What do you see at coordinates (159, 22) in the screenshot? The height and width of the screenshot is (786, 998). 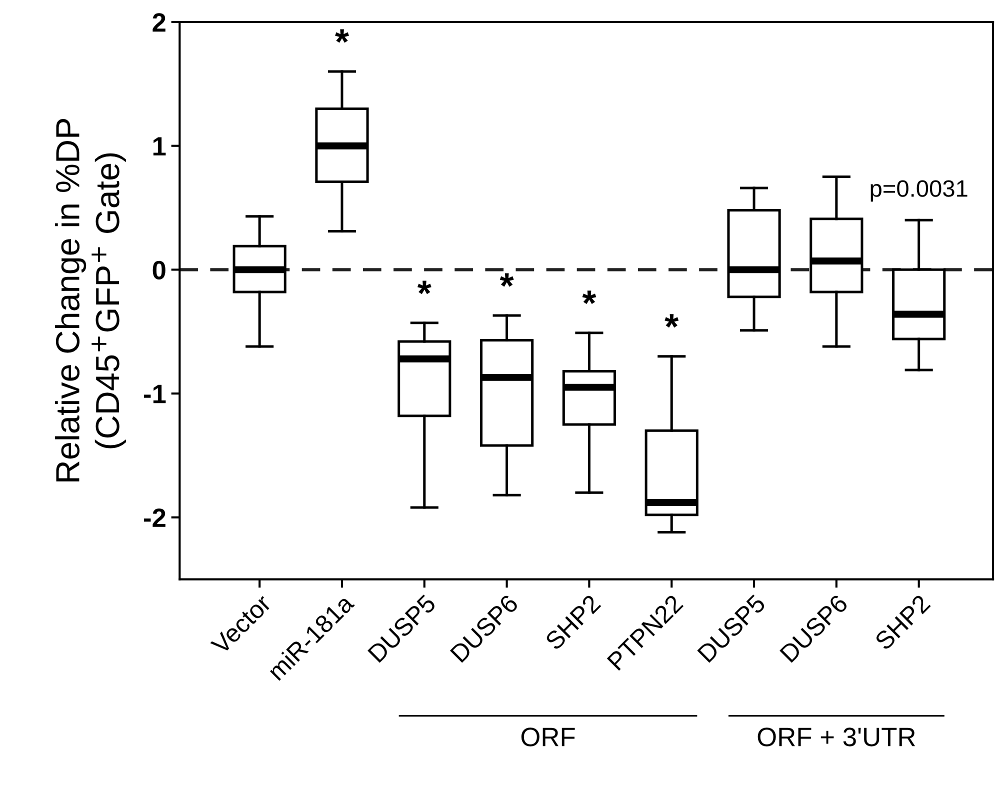 I see `y-tick-label: 2` at bounding box center [159, 22].